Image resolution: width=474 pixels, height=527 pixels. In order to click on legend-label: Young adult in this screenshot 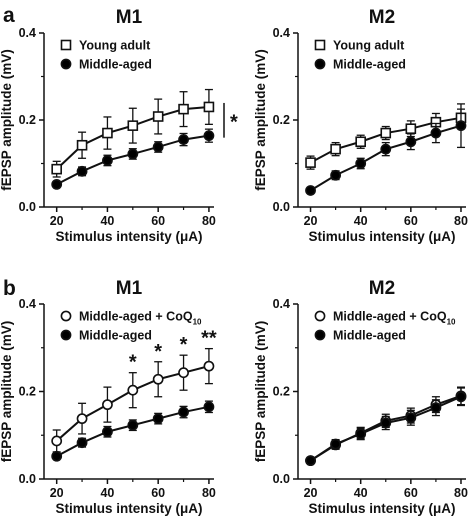, I will do `click(369, 46)`.